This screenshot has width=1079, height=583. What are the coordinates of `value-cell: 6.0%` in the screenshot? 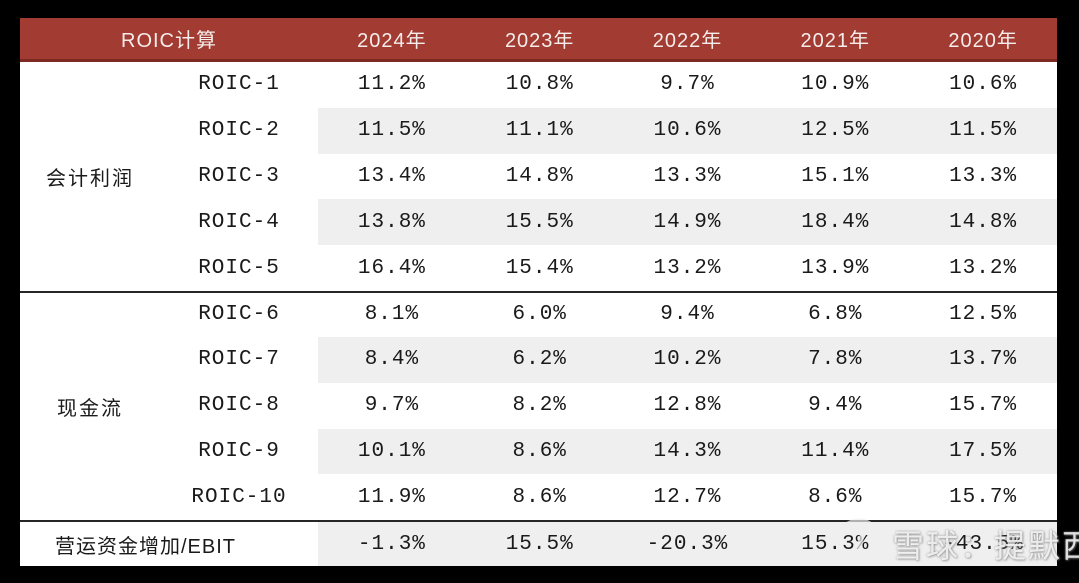 It's located at (539, 314).